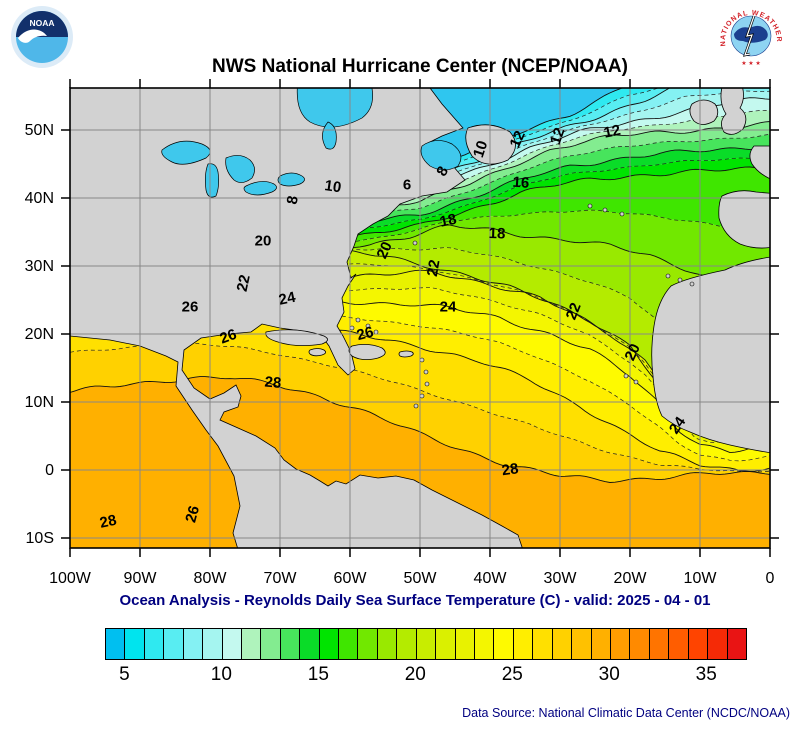 The height and width of the screenshot is (737, 800). Describe the element at coordinates (40, 538) in the screenshot. I see `y-tick-label: 10S` at that location.